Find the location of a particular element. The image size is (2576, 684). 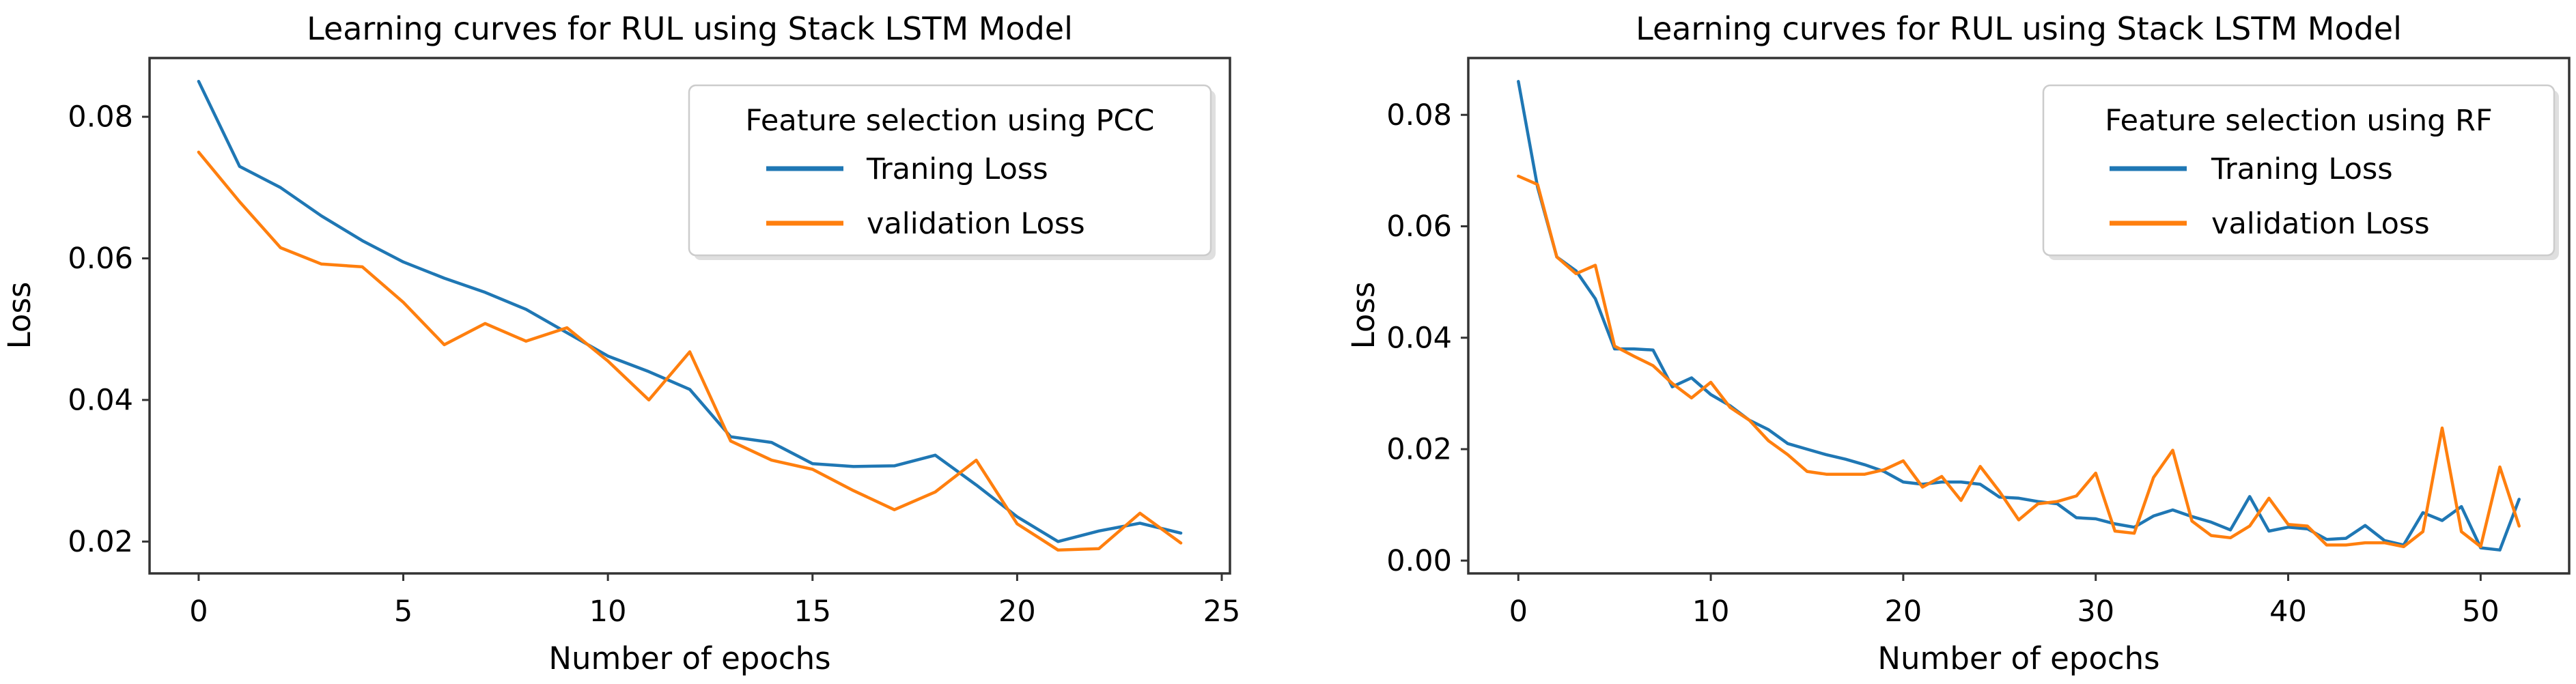

x-tick-label: 15 is located at coordinates (813, 612).